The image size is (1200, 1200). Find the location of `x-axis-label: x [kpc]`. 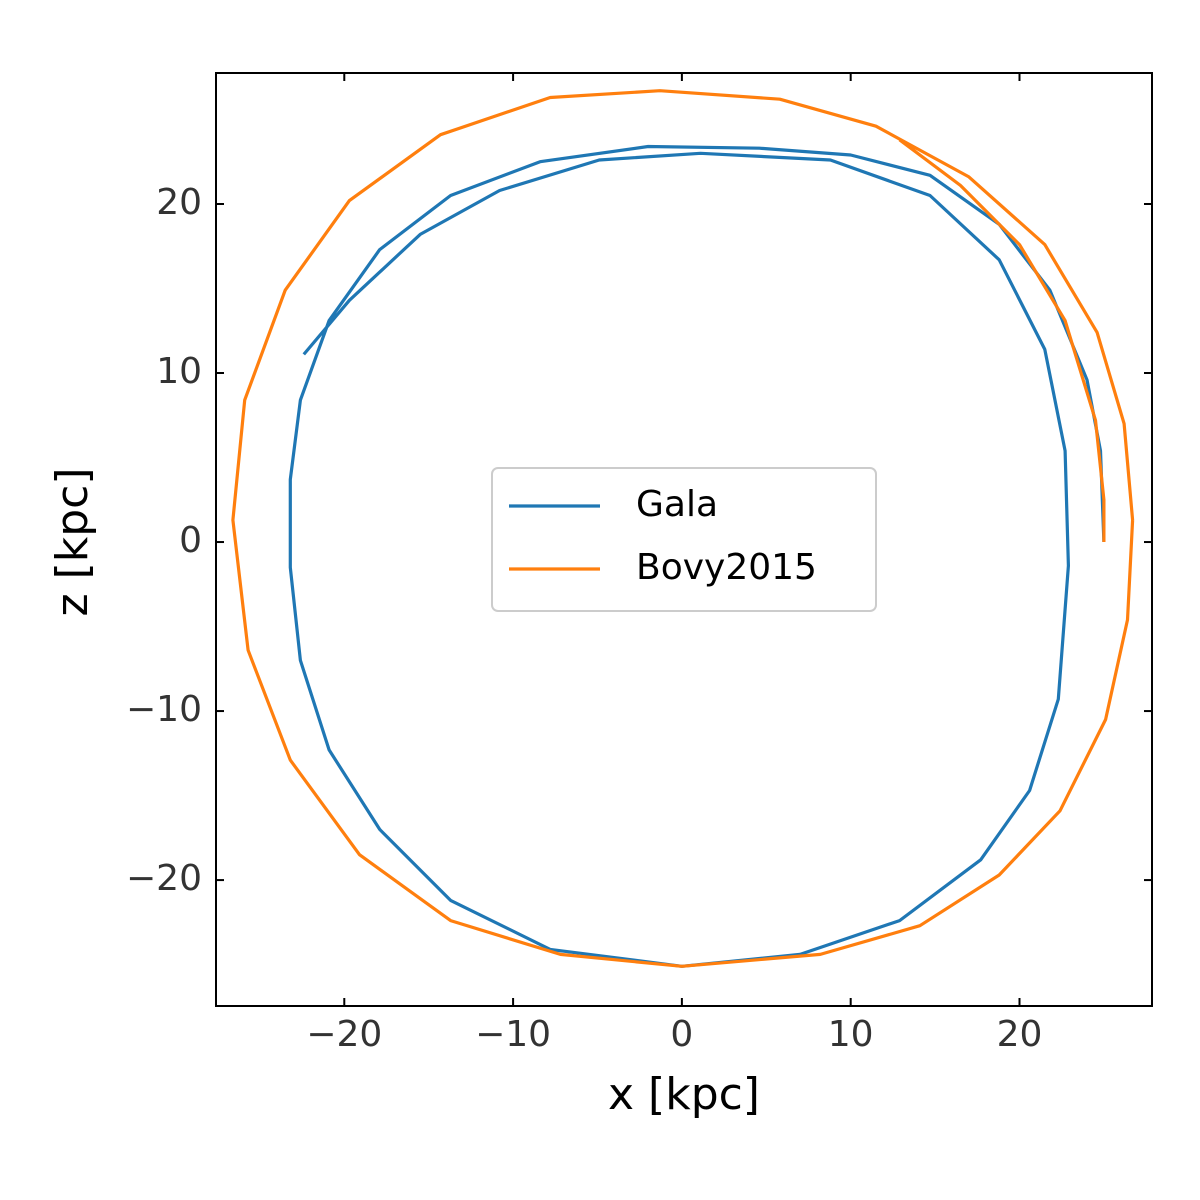

x-axis-label: x [kpc] is located at coordinates (684, 1094).